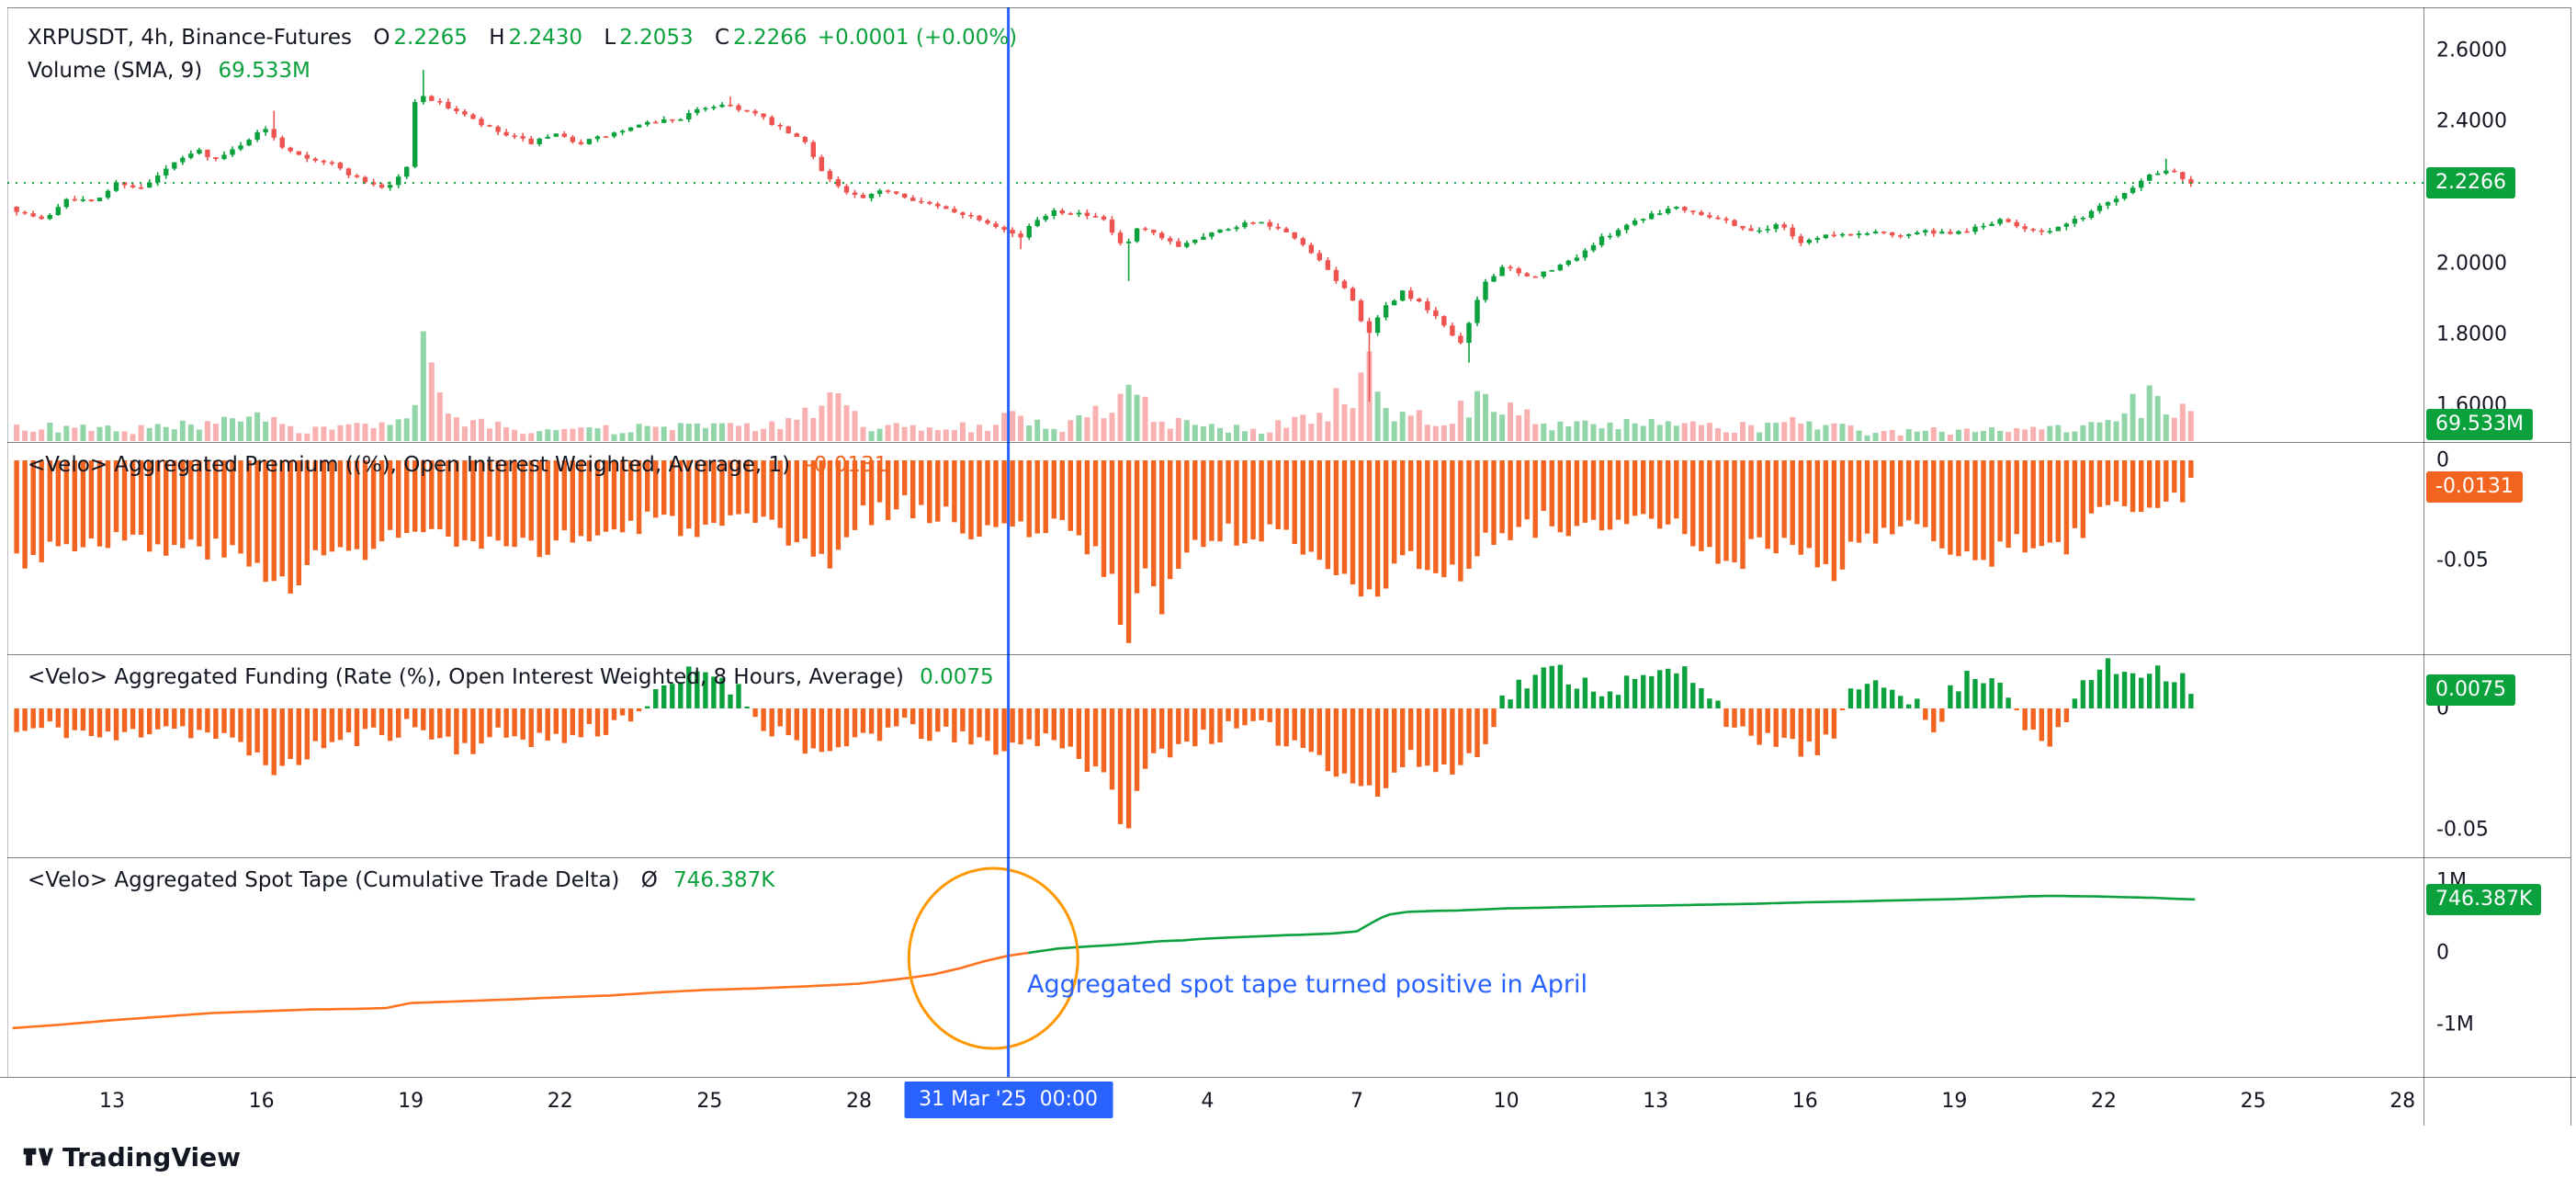 Image resolution: width=2576 pixels, height=1189 pixels. Describe the element at coordinates (2471, 121) in the screenshot. I see `price-scale-label: 2.4000` at that location.